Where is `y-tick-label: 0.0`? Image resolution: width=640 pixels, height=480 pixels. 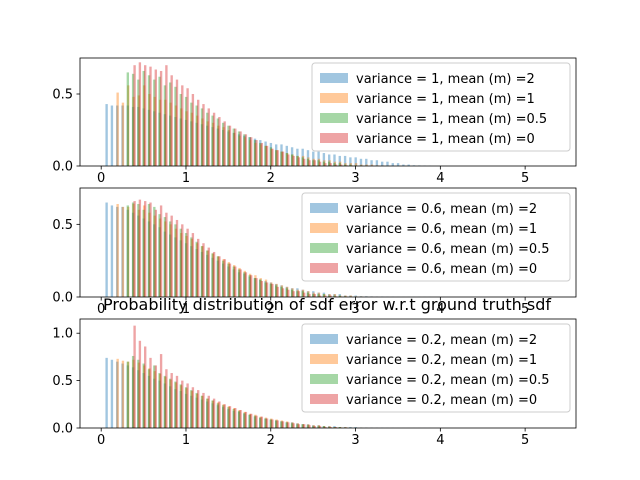
y-tick-label: 0.0 is located at coordinates (62, 429).